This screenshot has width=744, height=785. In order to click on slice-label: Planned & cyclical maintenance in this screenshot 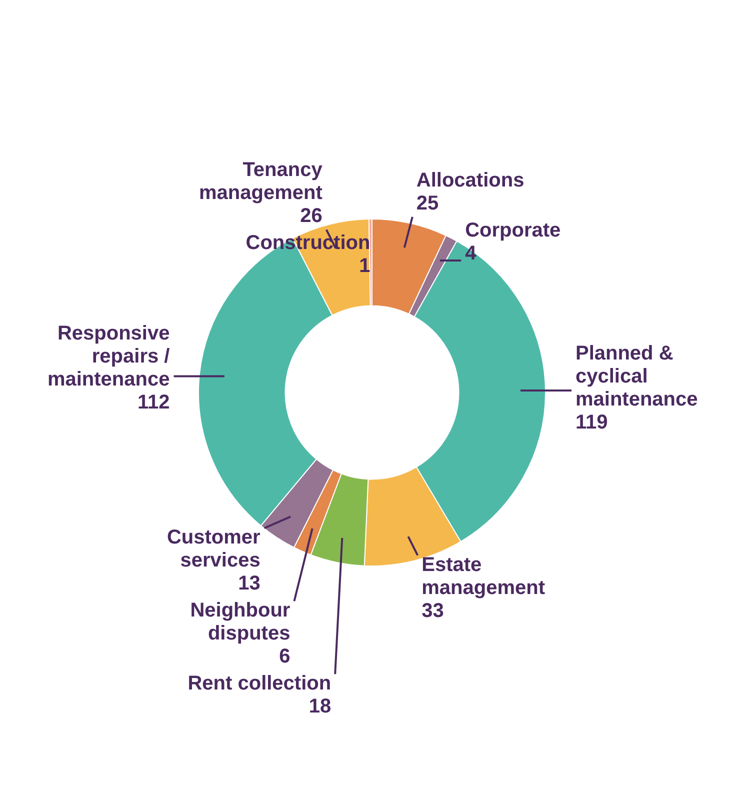, I will do `click(636, 376)`.